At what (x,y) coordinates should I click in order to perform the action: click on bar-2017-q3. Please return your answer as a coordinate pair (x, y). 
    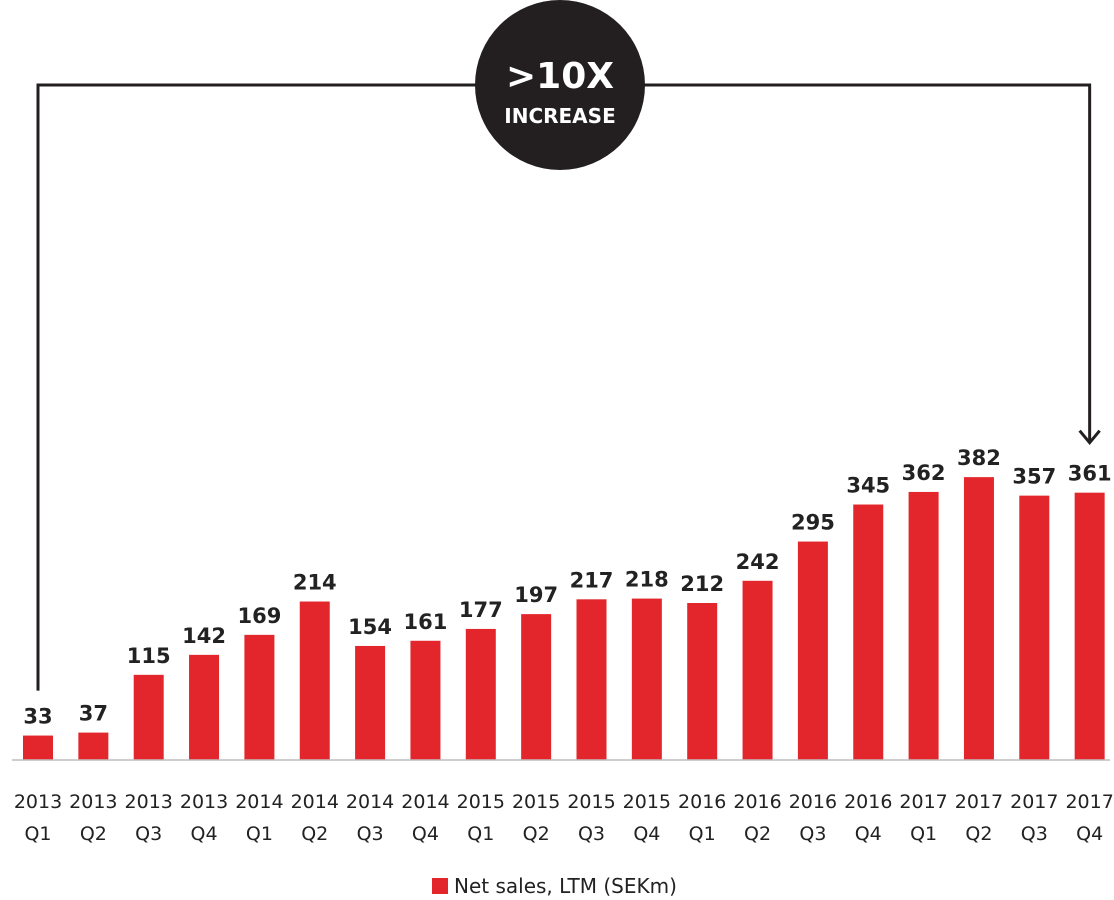
    Looking at the image, I should click on (1034, 627).